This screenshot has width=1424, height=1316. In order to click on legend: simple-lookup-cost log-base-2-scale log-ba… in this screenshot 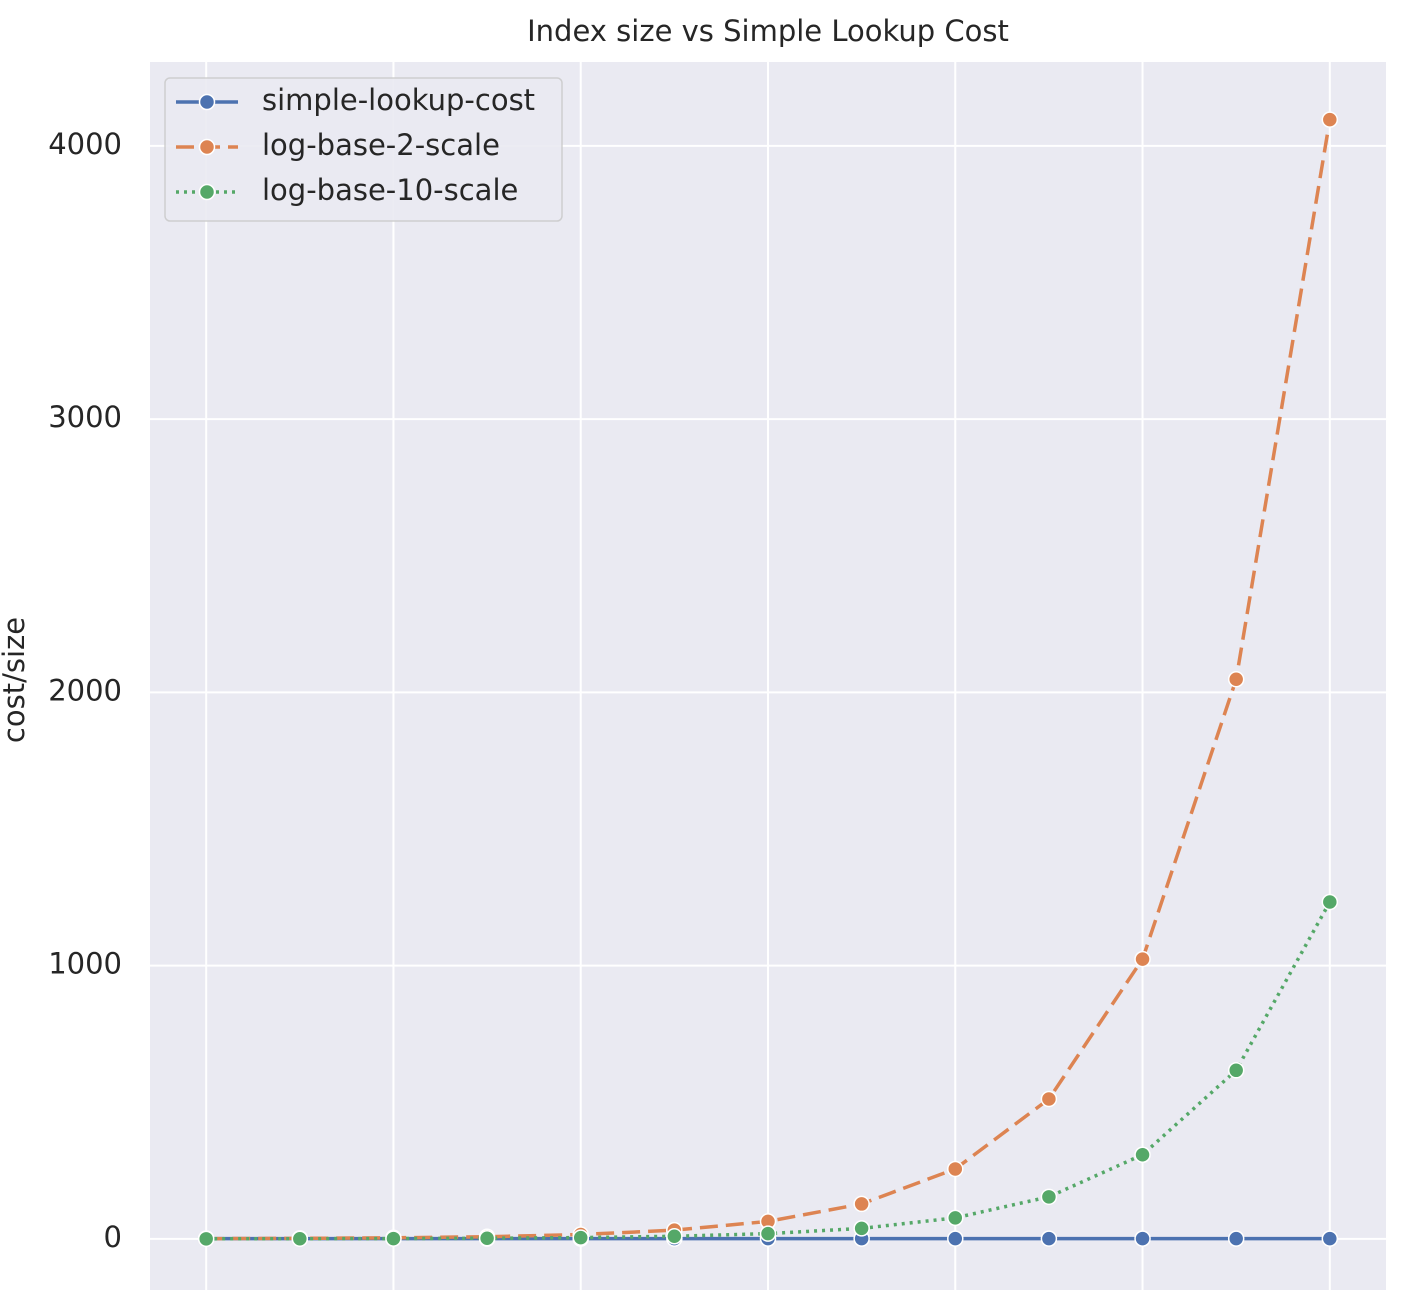, I will do `click(363, 149)`.